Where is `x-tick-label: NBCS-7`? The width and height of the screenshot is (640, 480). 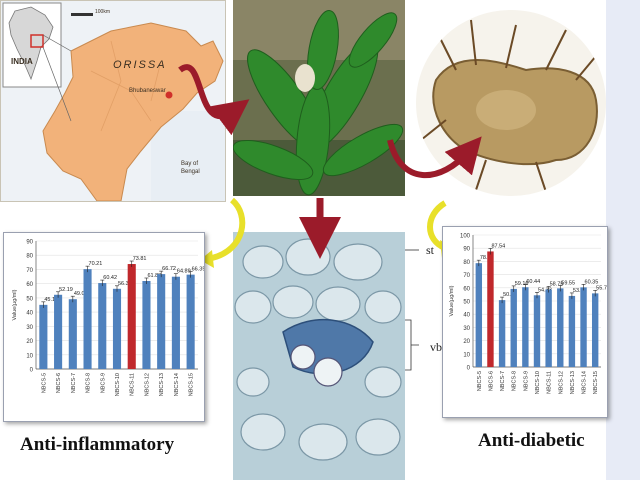 x-tick-label: NBCS-7 is located at coordinates (74, 383).